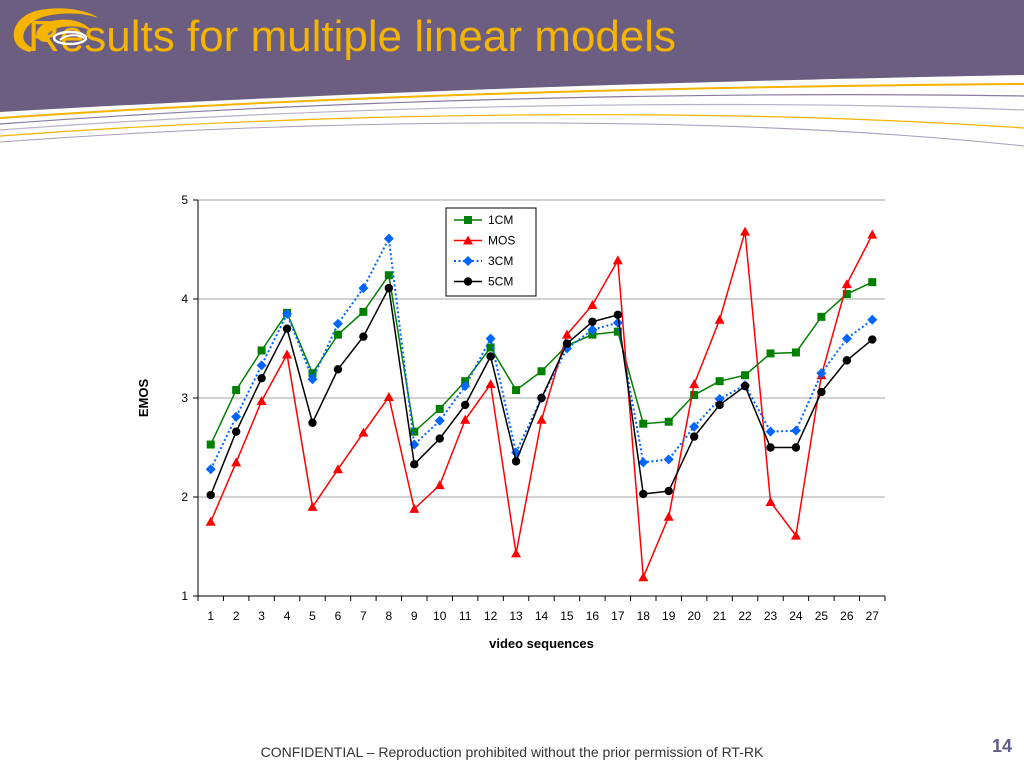 The height and width of the screenshot is (768, 1024). I want to click on x-tick-label: 7, so click(363, 616).